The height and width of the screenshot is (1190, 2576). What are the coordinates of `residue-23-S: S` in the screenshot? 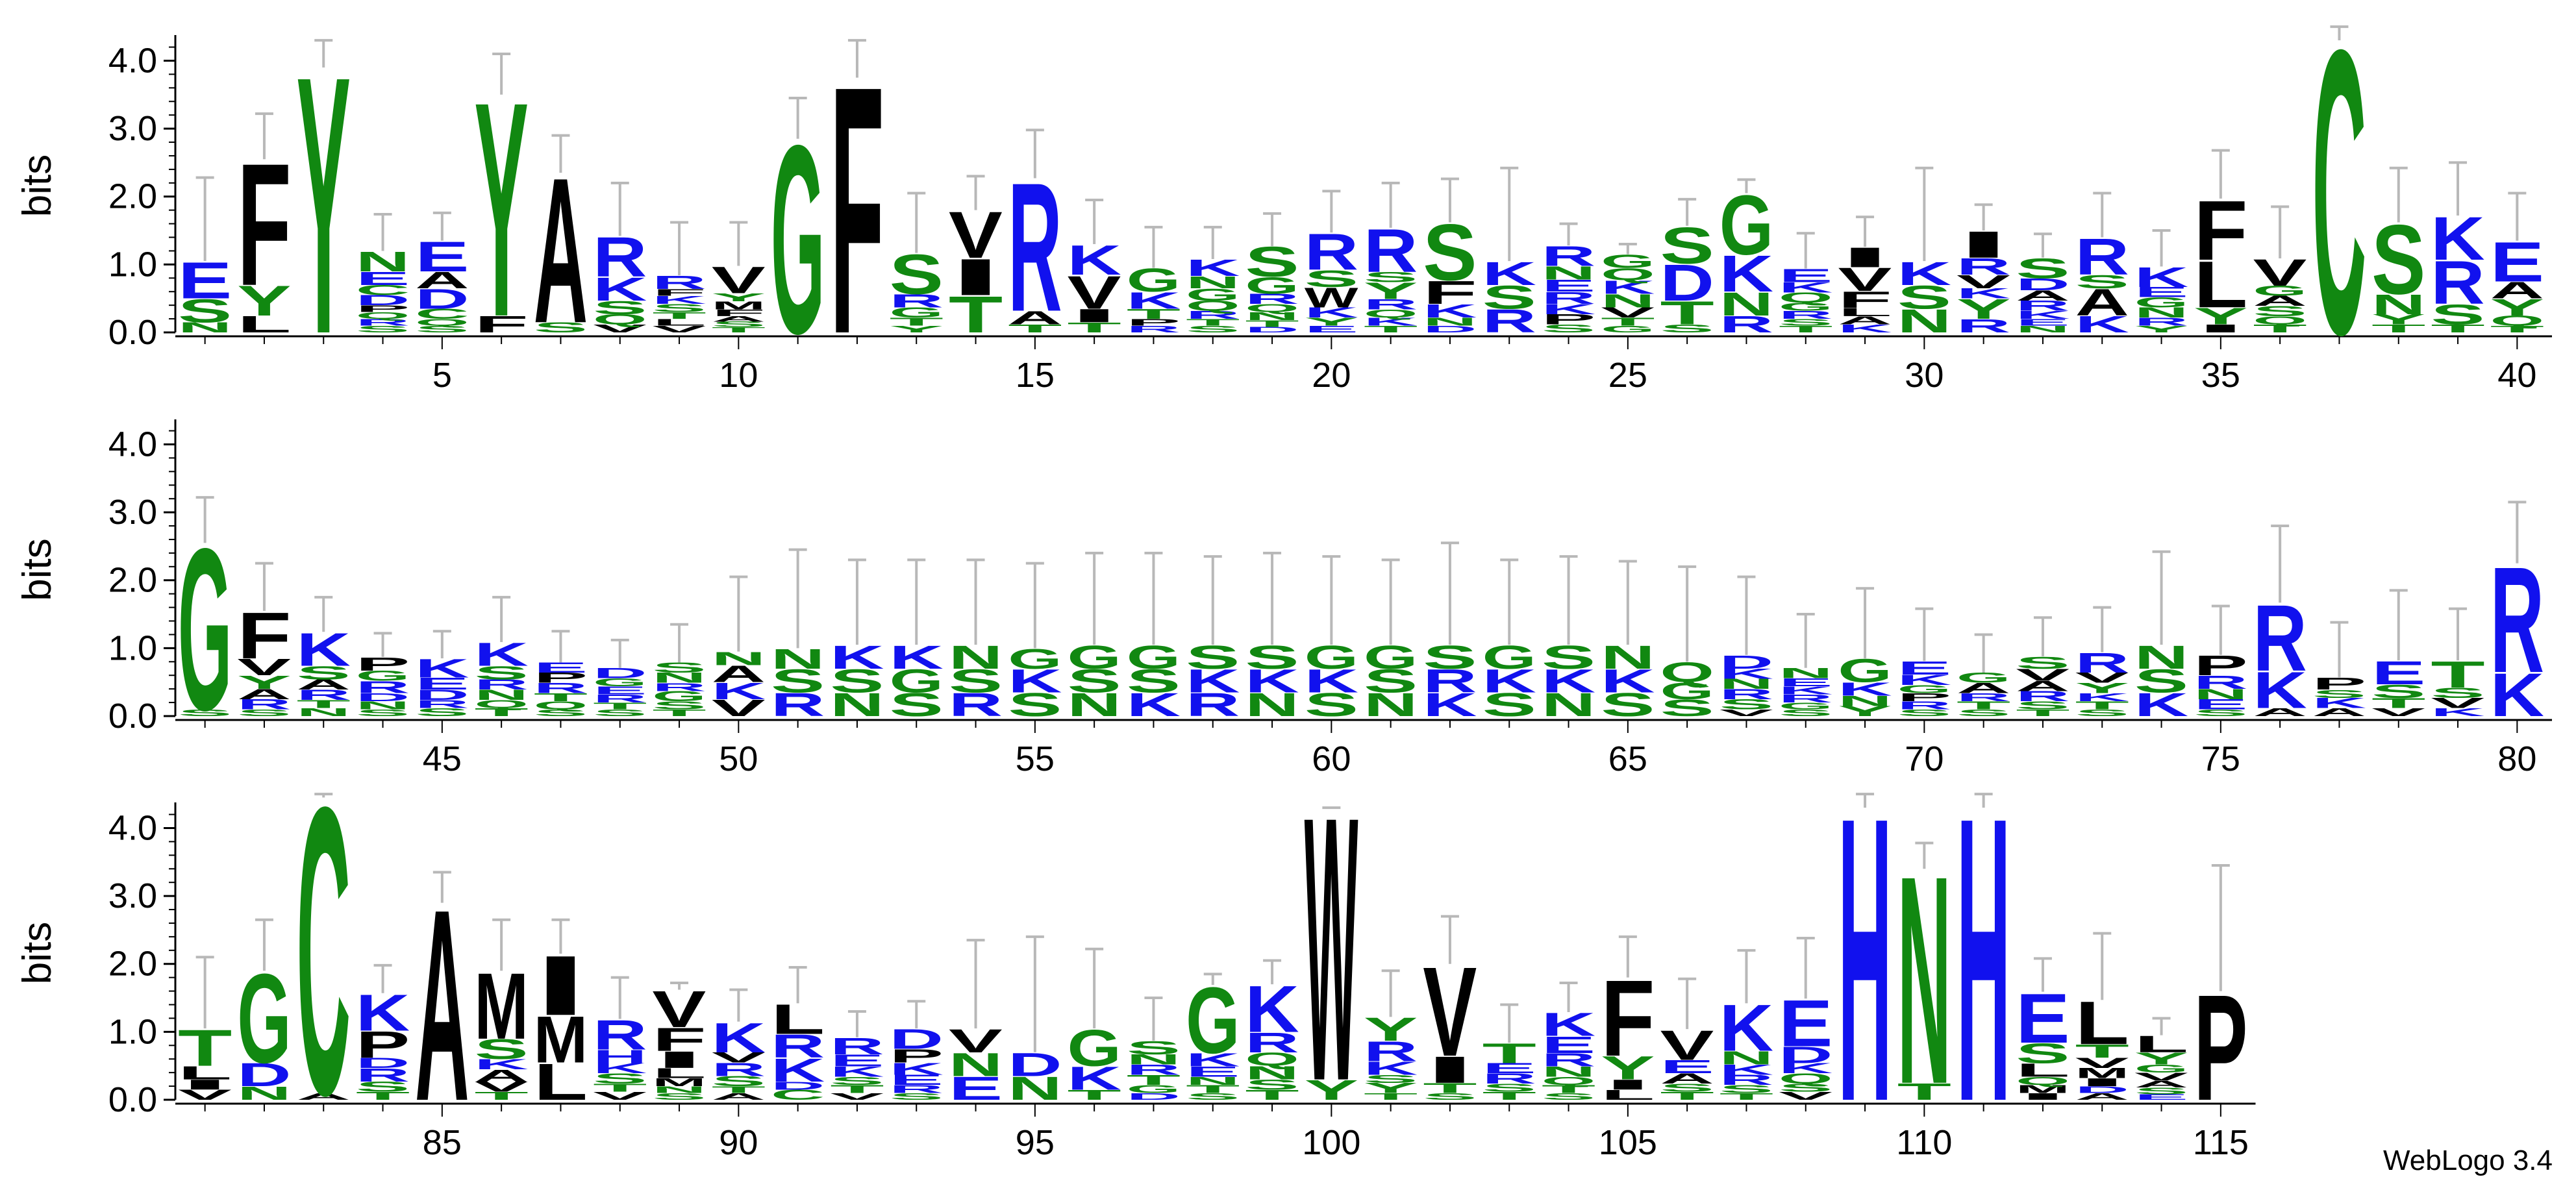 It's located at (1509, 297).